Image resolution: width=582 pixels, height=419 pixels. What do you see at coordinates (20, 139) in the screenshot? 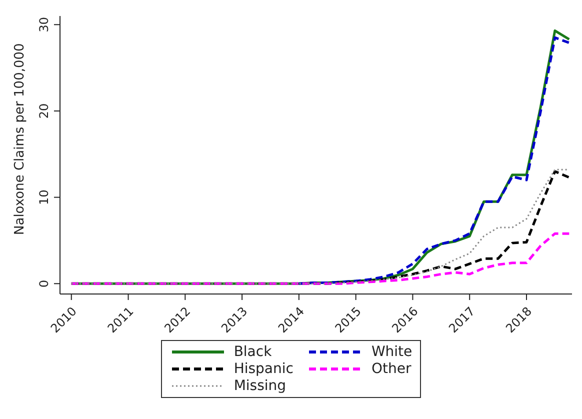
I see `y-axis-title: Naloxone Claims per 100,000` at bounding box center [20, 139].